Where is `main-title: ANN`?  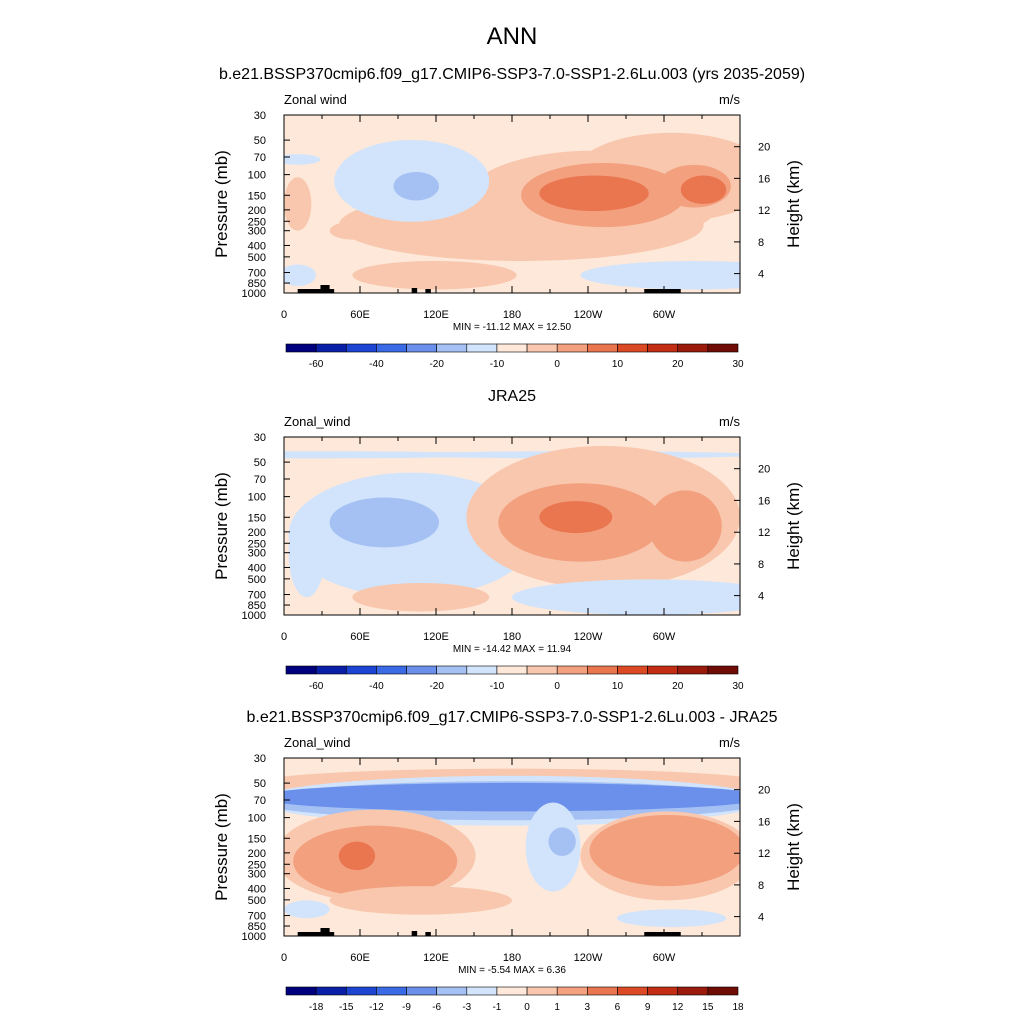
main-title: ANN is located at coordinates (512, 36).